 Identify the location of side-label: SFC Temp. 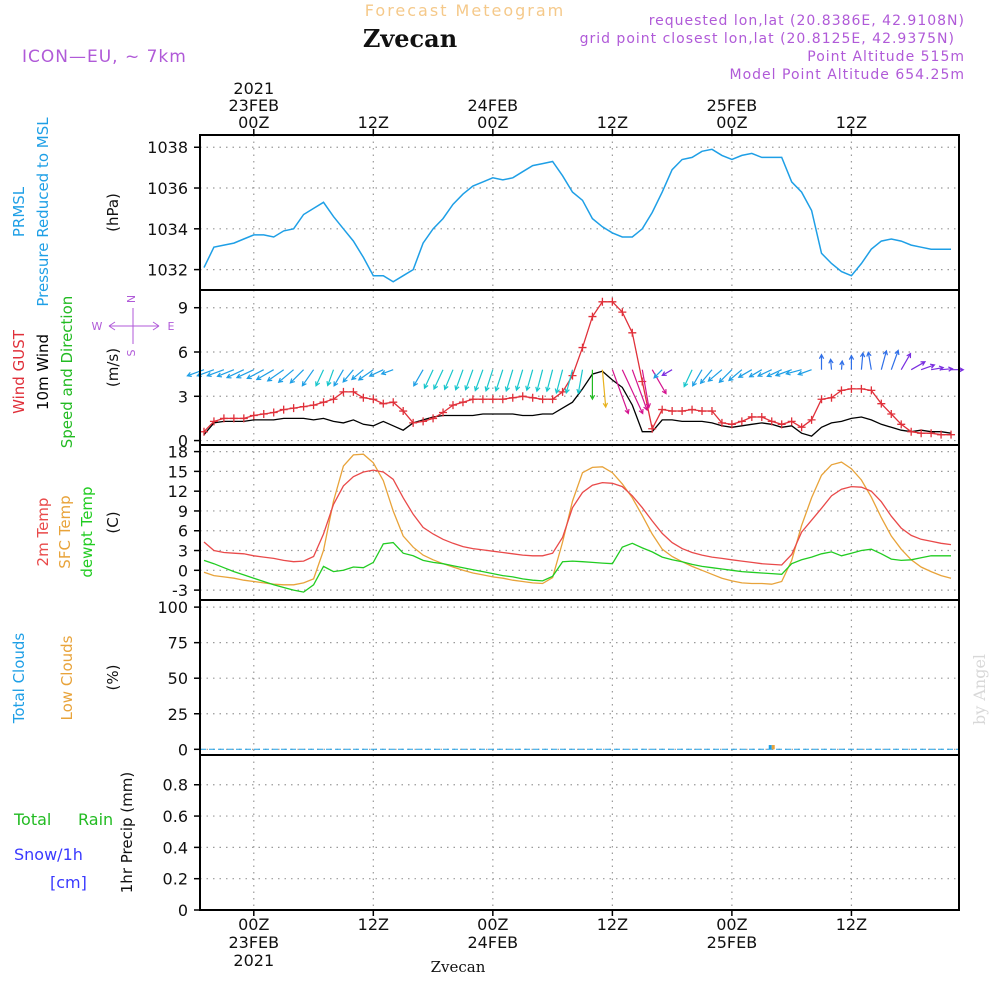
(65, 531).